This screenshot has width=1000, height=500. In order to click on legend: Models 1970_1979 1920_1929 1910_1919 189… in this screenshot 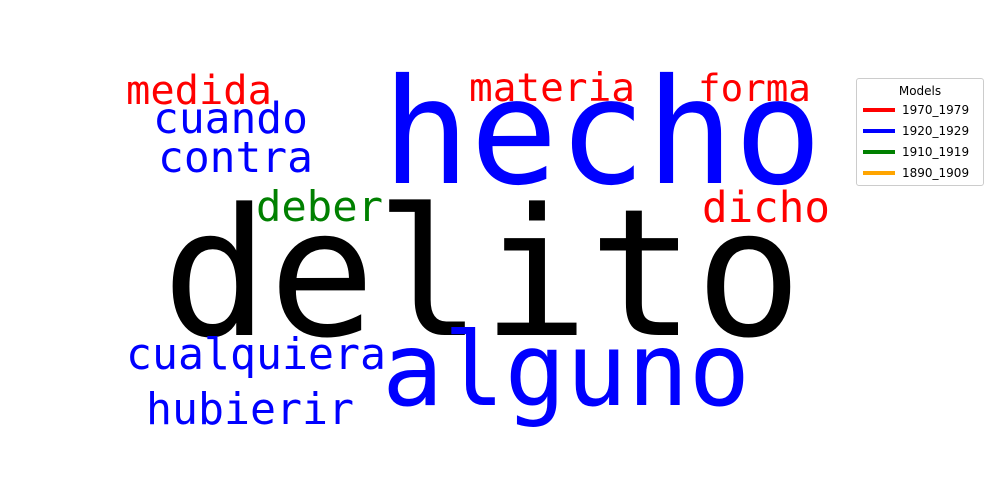, I will do `click(920, 132)`.